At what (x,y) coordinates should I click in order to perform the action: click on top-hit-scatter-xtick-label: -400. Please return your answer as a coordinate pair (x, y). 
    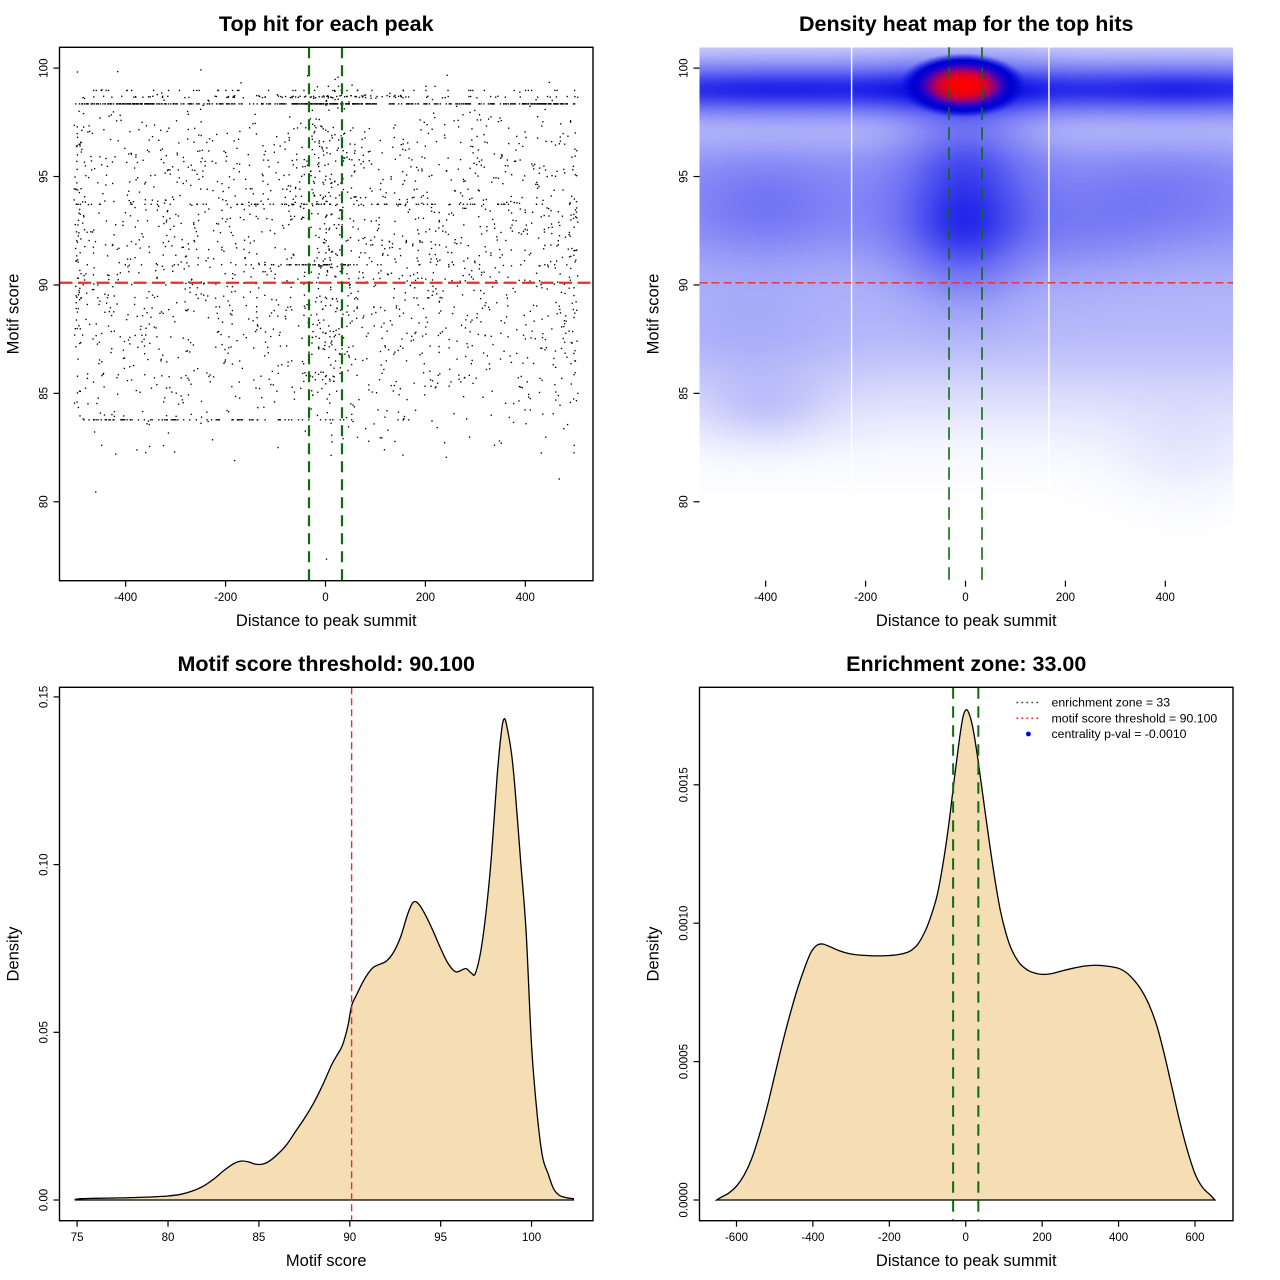
    Looking at the image, I should click on (125, 598).